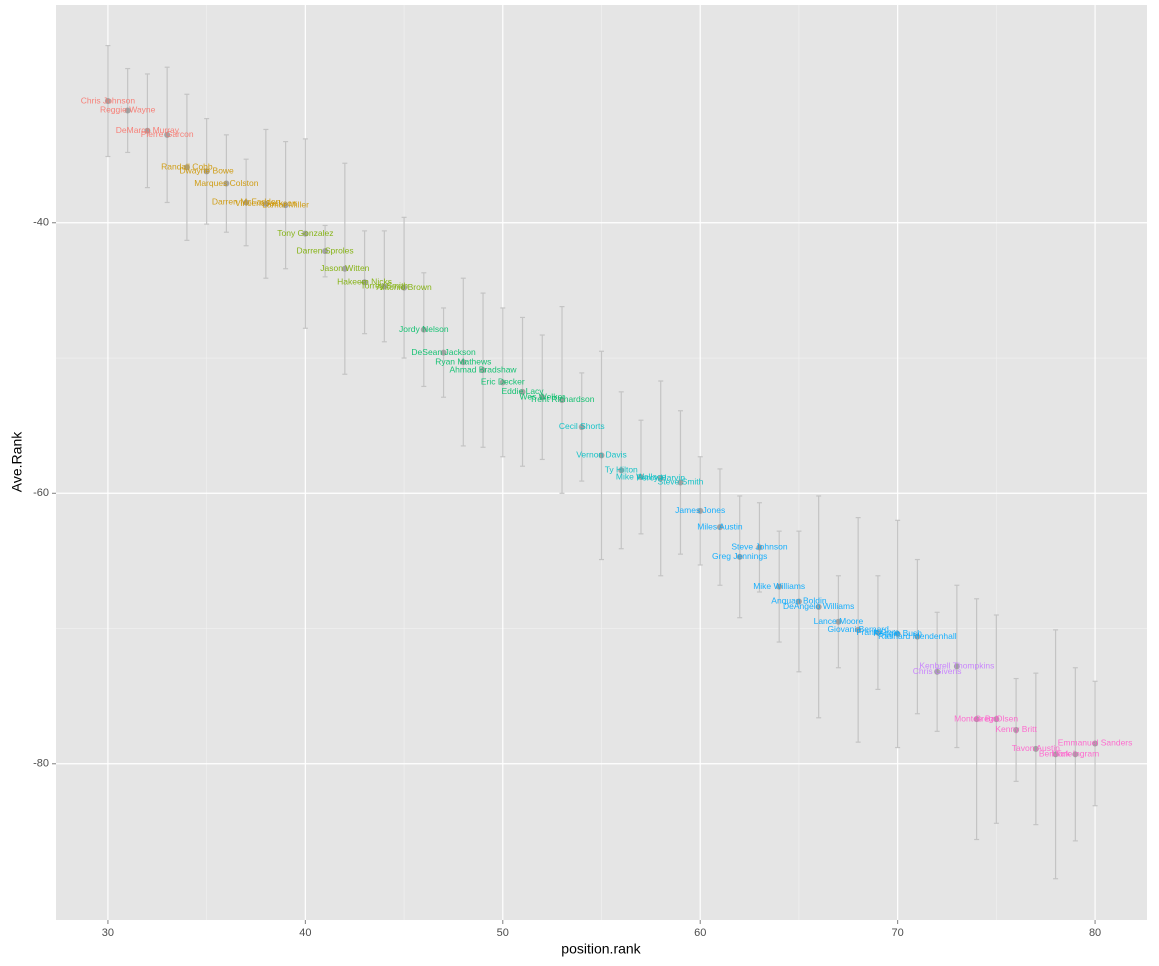 The height and width of the screenshot is (966, 1159). Describe the element at coordinates (41, 493) in the screenshot. I see `y-tick-label: -60` at that location.